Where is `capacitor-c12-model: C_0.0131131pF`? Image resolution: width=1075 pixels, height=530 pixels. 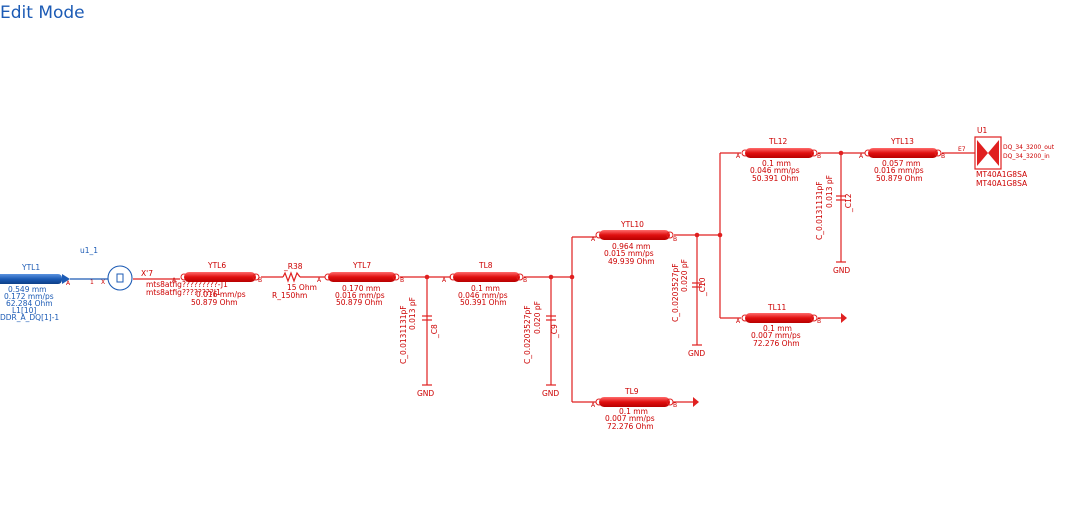 capacitor-c12-model: C_0.0131131pF is located at coordinates (819, 210).